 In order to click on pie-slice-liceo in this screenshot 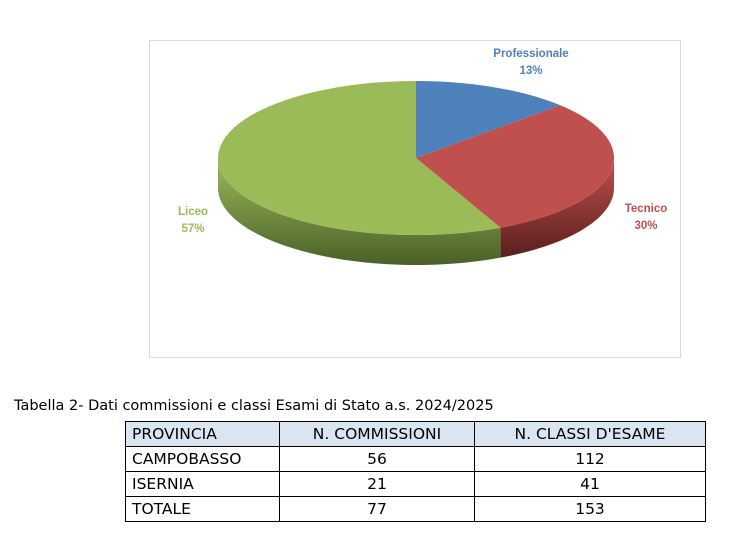, I will do `click(359, 158)`.